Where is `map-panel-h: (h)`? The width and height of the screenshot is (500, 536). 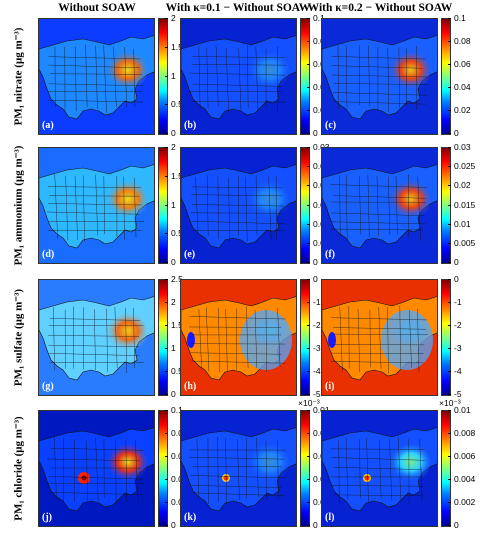 map-panel-h: (h) is located at coordinates (238, 337).